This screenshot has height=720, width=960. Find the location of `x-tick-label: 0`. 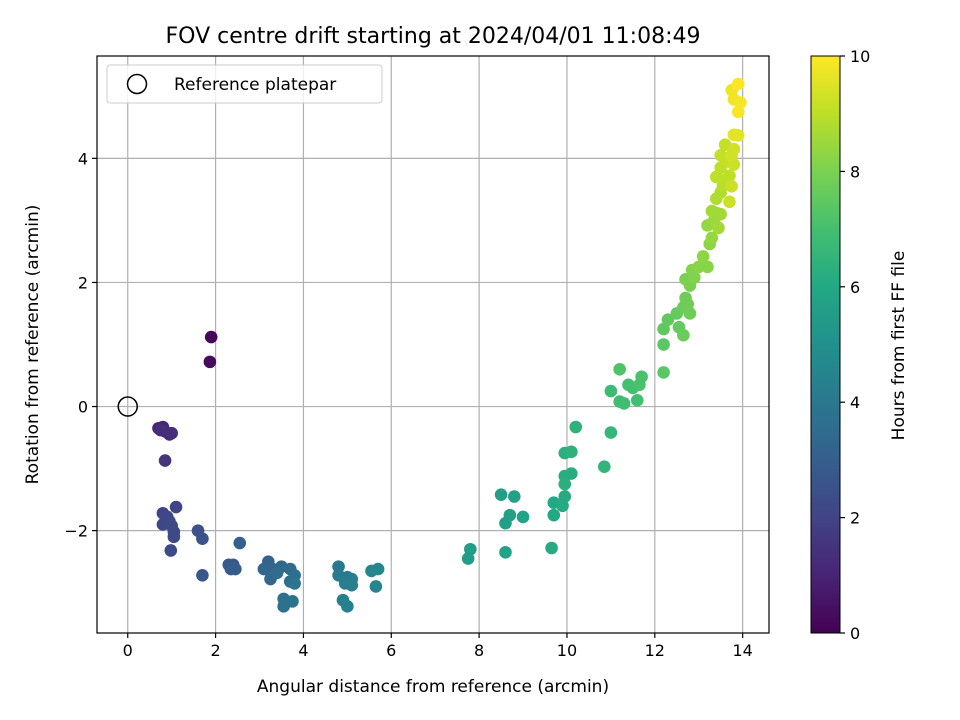

x-tick-label: 0 is located at coordinates (128, 650).